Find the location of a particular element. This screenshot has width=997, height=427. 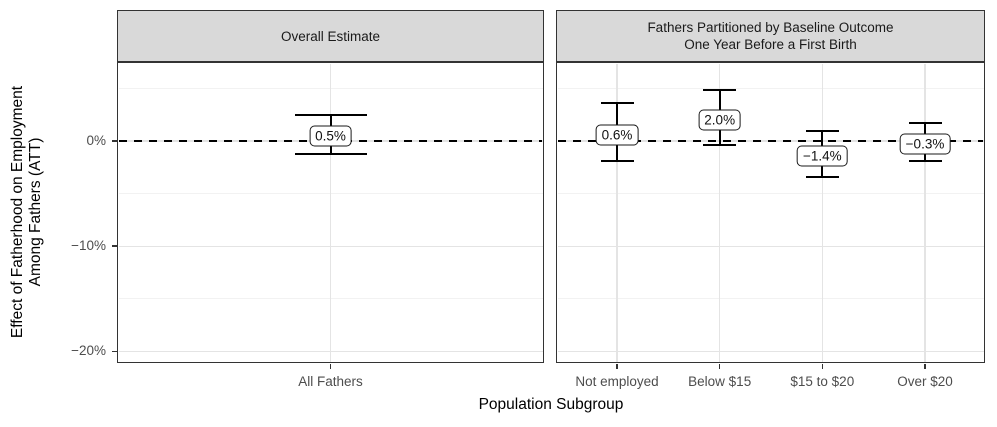

estimate-label: −1.4% is located at coordinates (822, 156).